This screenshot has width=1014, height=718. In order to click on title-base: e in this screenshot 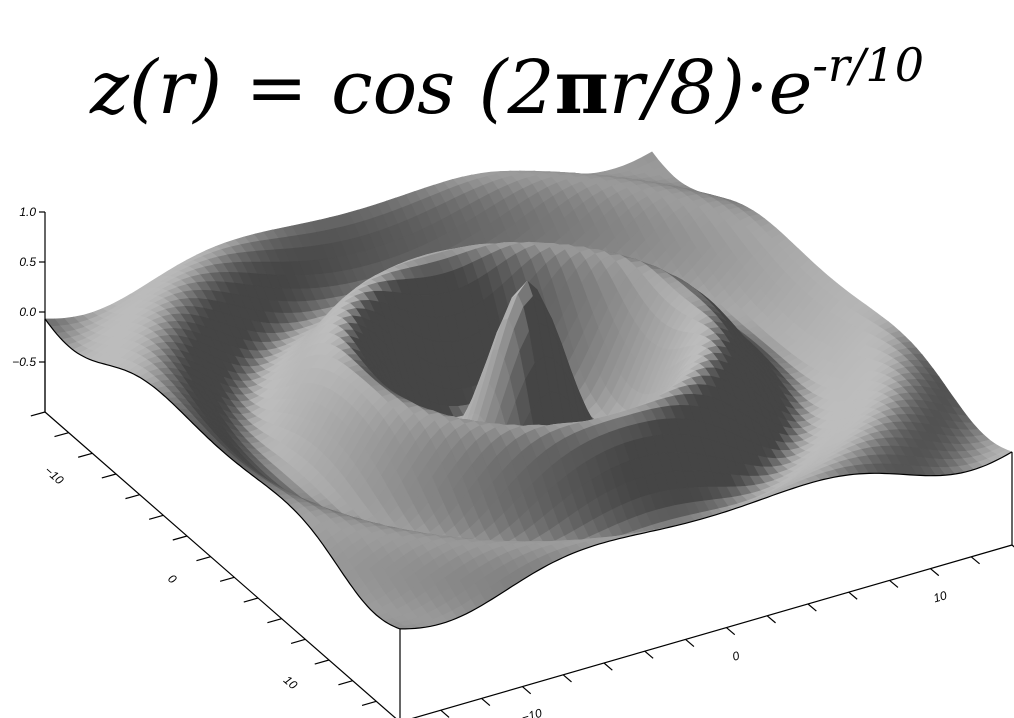, I will do `click(790, 88)`.